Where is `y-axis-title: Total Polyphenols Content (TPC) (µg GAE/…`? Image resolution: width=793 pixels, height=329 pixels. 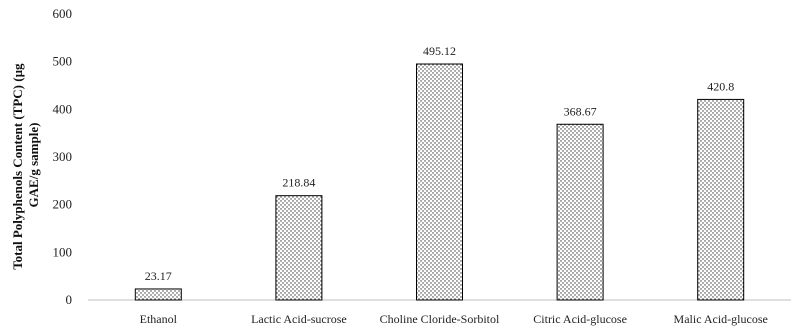
y-axis-title: Total Polyphenols Content (TPC) (µg GAE/… is located at coordinates (25, 165).